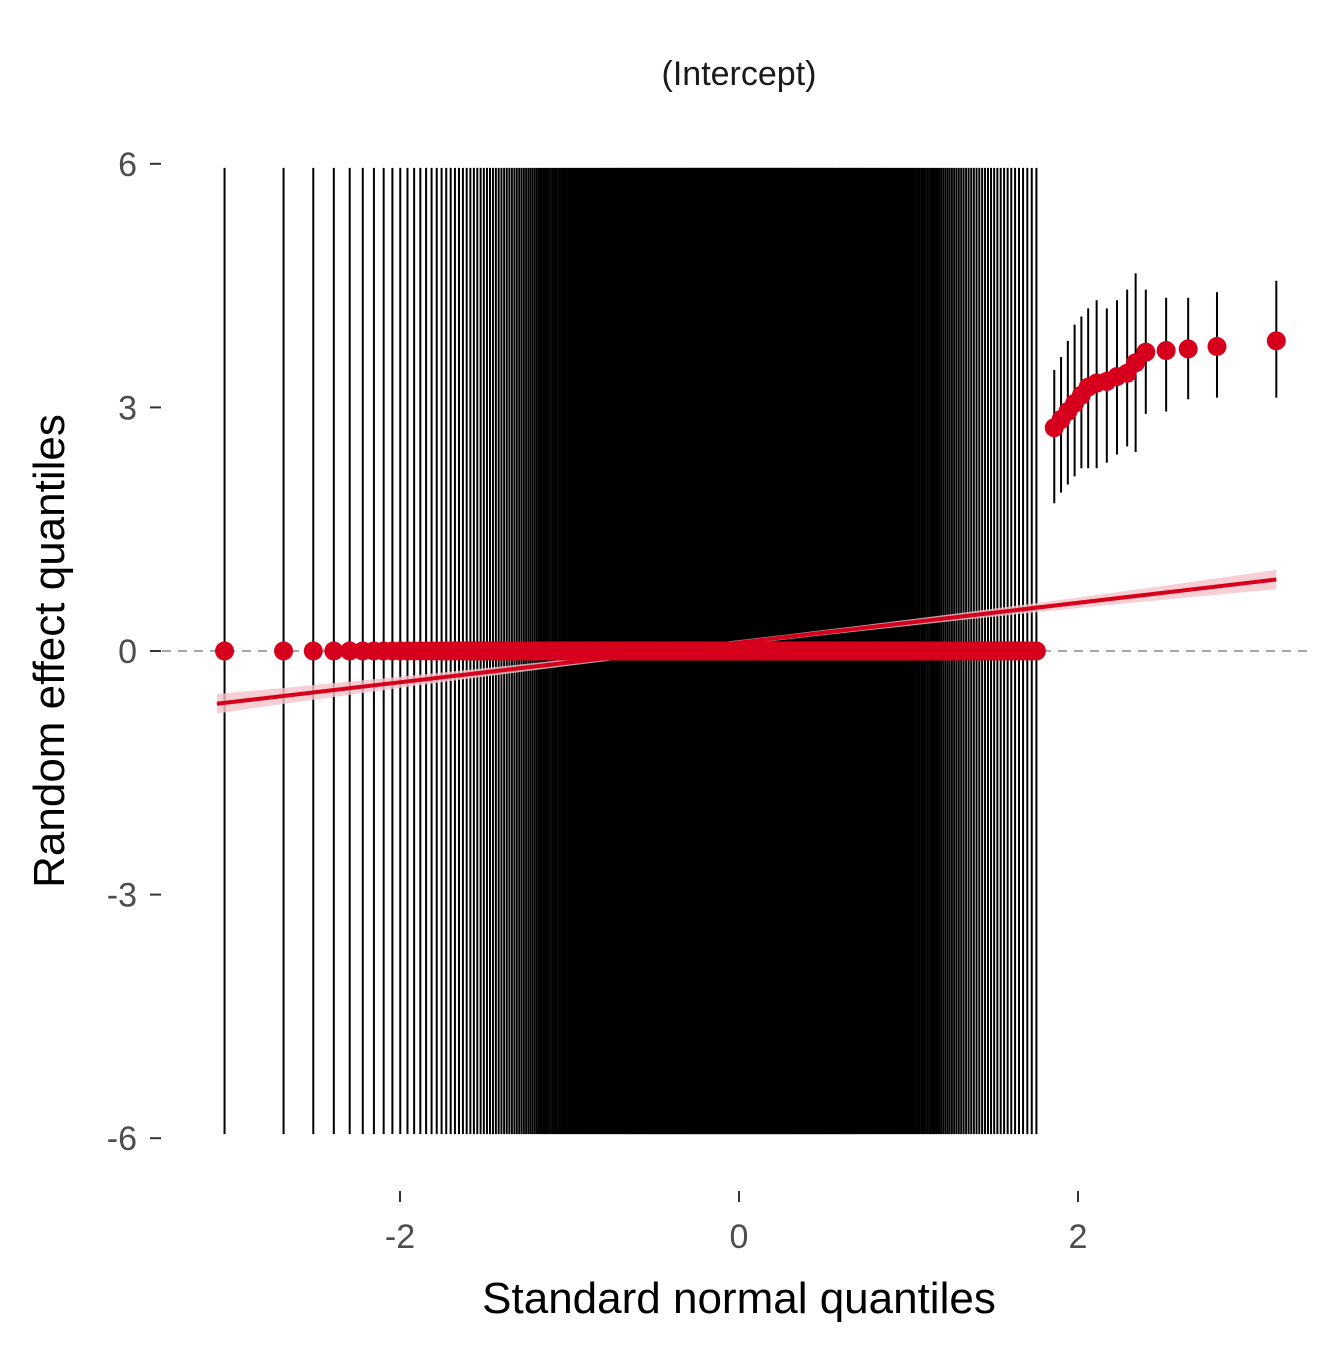 The height and width of the screenshot is (1349, 1344). I want to click on facet-title: (Intercept), so click(739, 74).